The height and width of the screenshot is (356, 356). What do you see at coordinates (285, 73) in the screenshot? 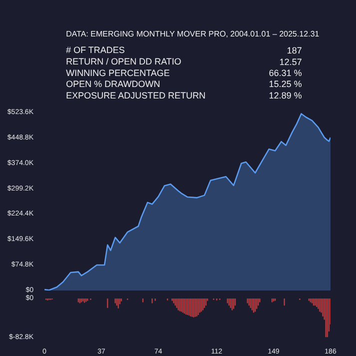
I see `text: 66.31 %` at bounding box center [285, 73].